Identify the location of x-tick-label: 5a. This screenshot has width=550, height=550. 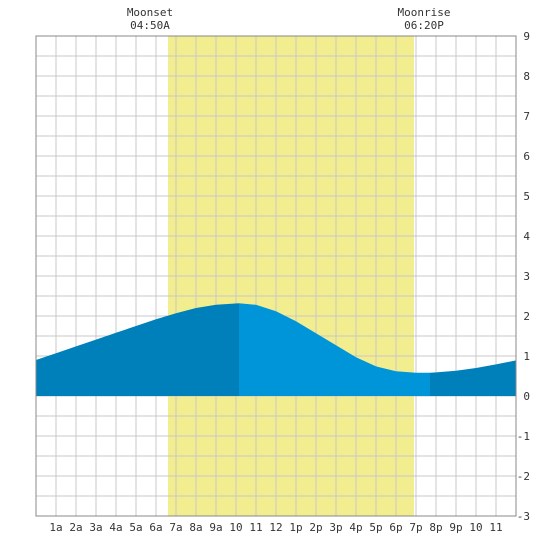
(135, 527).